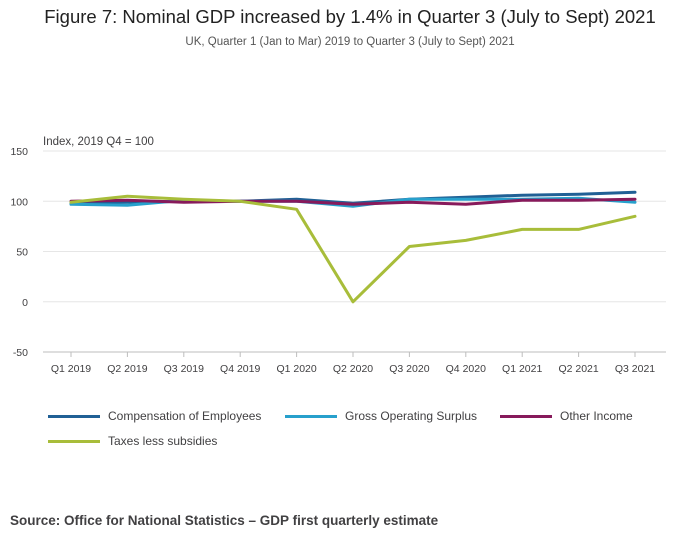 Image resolution: width=700 pixels, height=549 pixels. Describe the element at coordinates (409, 369) in the screenshot. I see `x-tick-label: Q3 2020` at that location.